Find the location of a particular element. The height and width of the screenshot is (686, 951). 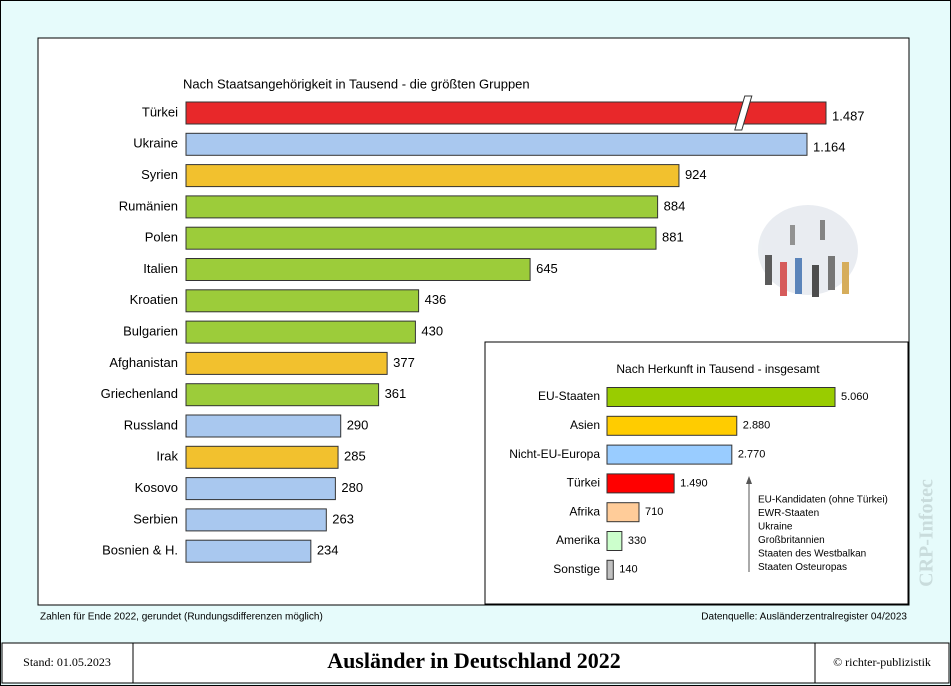

footer-date: Stand: 01.05.2023 is located at coordinates (67, 662).